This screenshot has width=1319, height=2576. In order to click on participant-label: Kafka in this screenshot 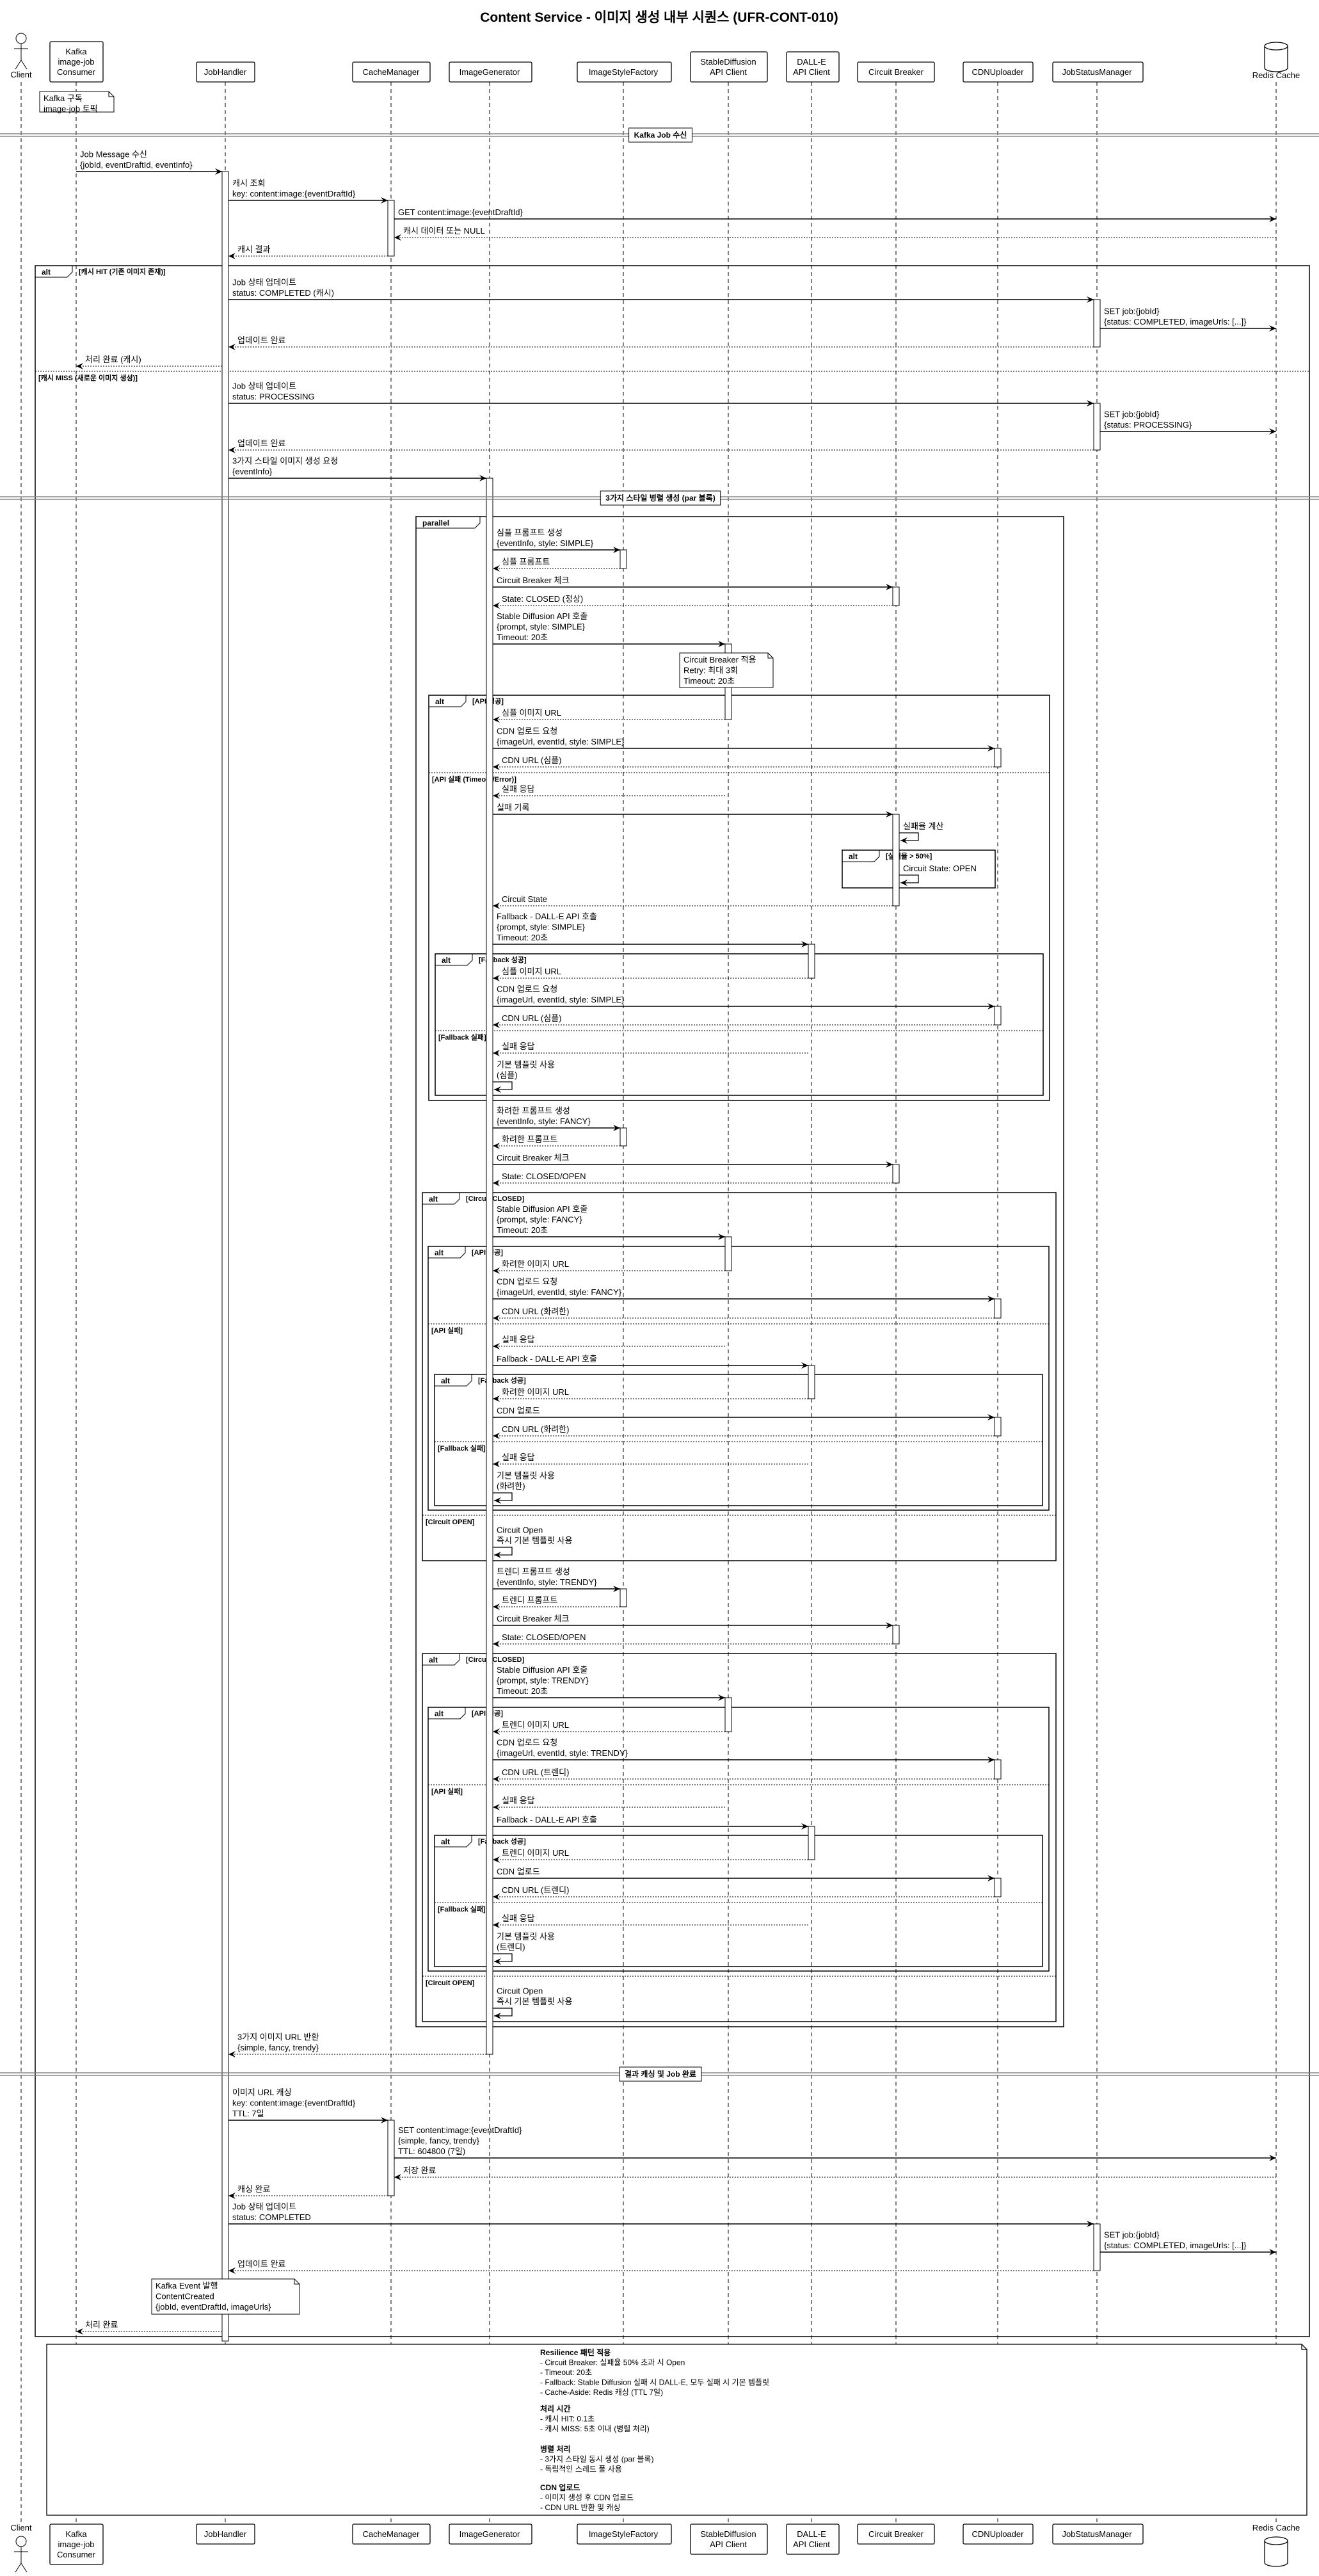, I will do `click(76, 51)`.